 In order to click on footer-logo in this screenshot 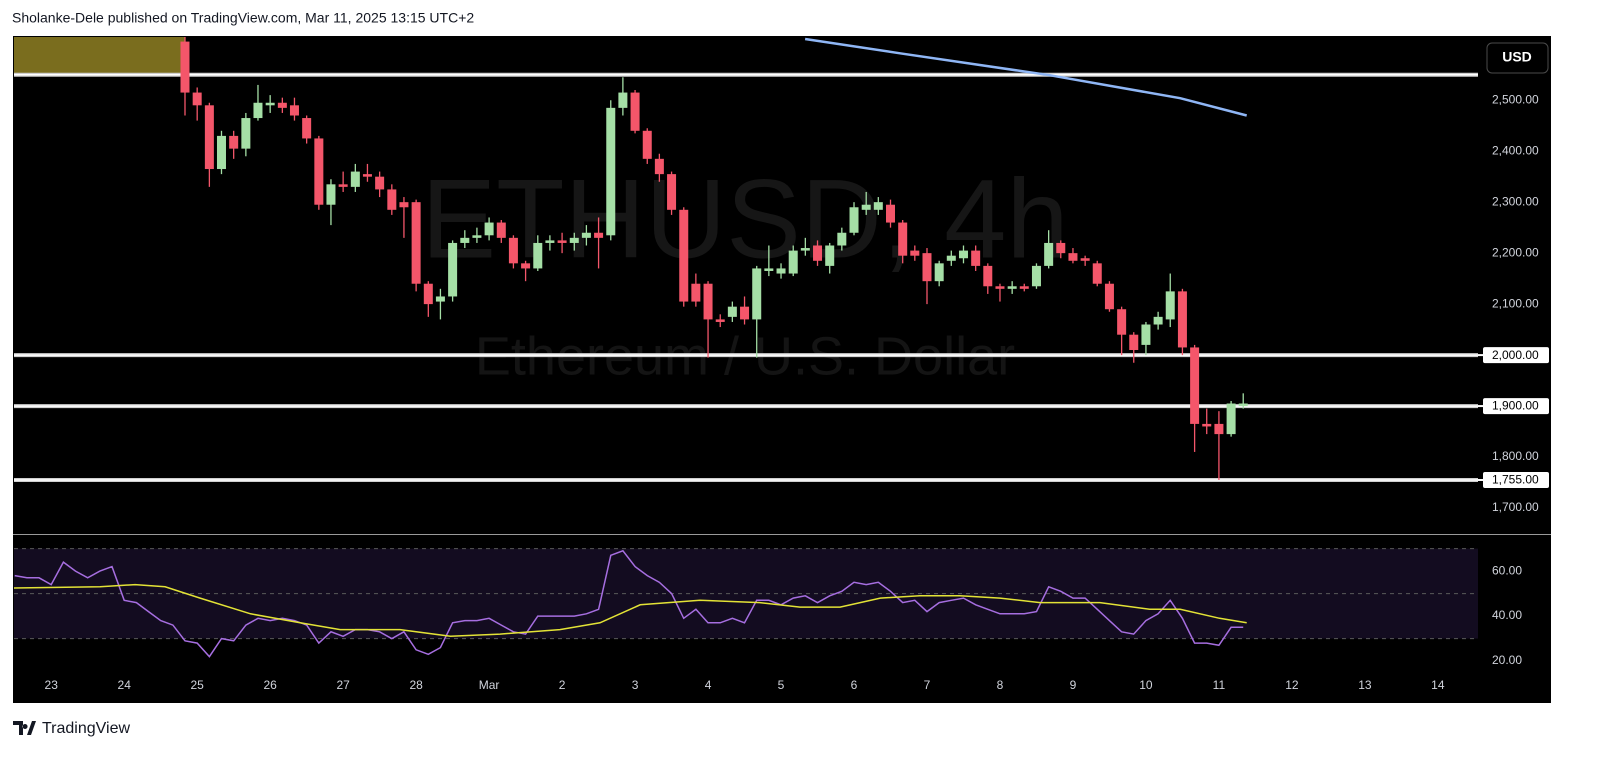, I will do `click(24, 728)`.